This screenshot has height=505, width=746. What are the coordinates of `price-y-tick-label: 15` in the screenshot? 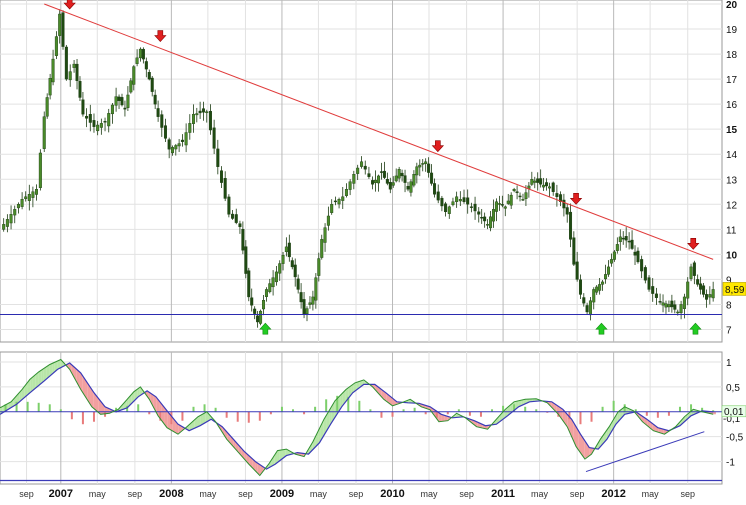 It's located at (732, 130).